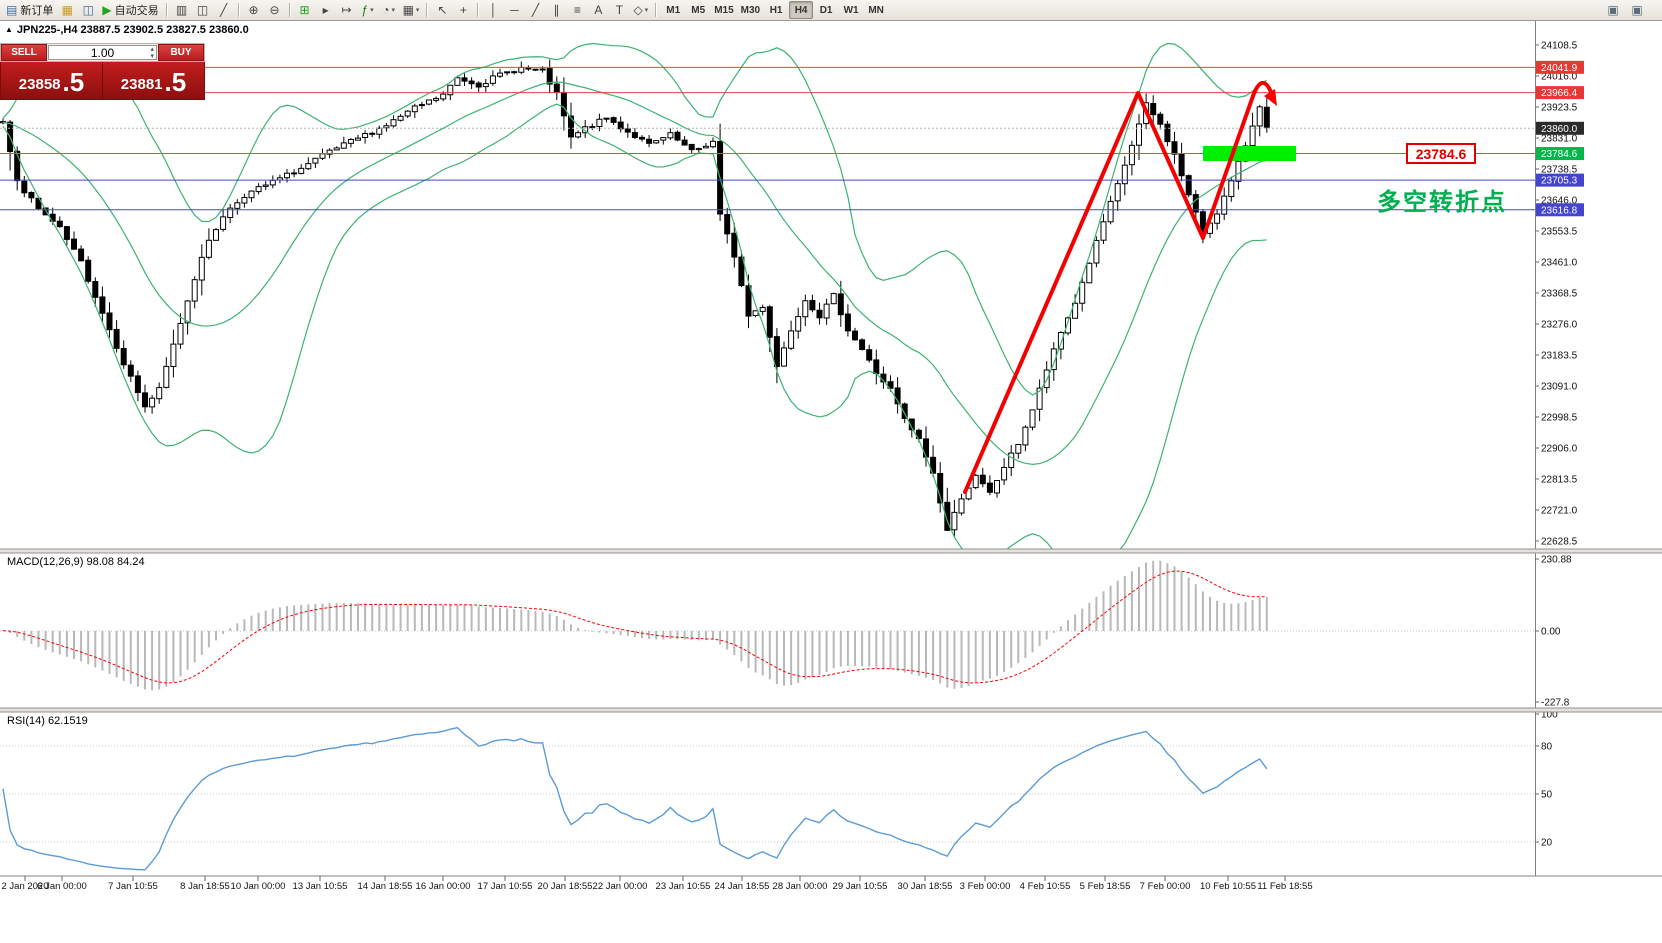 This screenshot has height=943, width=1662. Describe the element at coordinates (767, 798) in the screenshot. I see `rsi-panel` at that location.